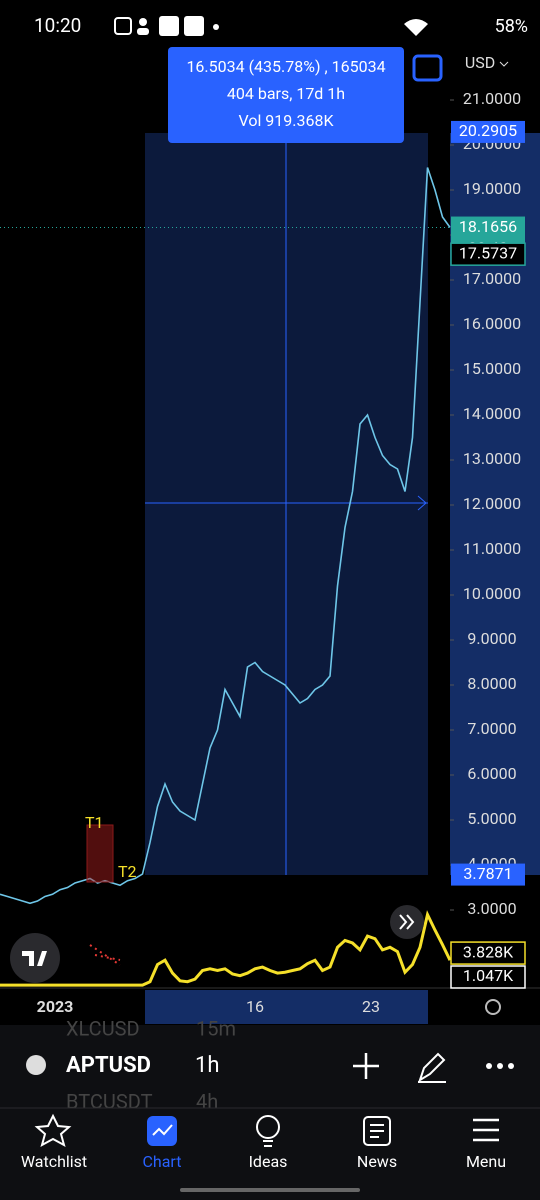 Image resolution: width=540 pixels, height=1200 pixels. What do you see at coordinates (55, 1006) in the screenshot?
I see `x-tick-label: 2023` at bounding box center [55, 1006].